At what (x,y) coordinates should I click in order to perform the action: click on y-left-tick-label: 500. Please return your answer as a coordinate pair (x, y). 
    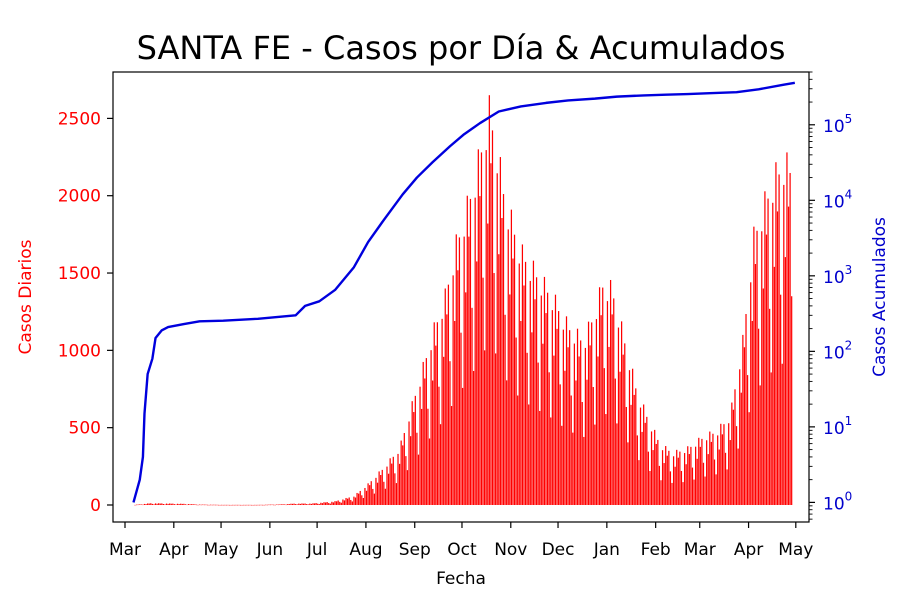
    Looking at the image, I should click on (85, 429).